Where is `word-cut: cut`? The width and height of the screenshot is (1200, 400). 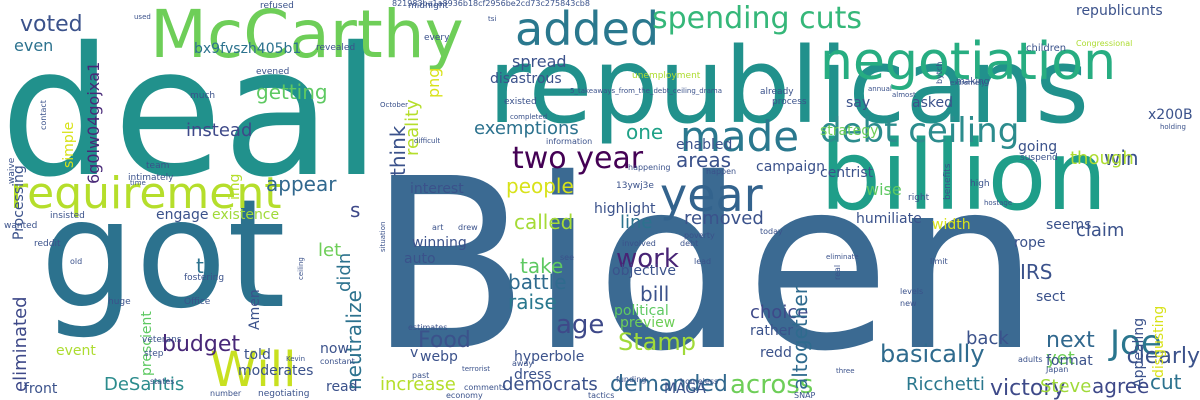
word-cut: cut is located at coordinates (1166, 382).